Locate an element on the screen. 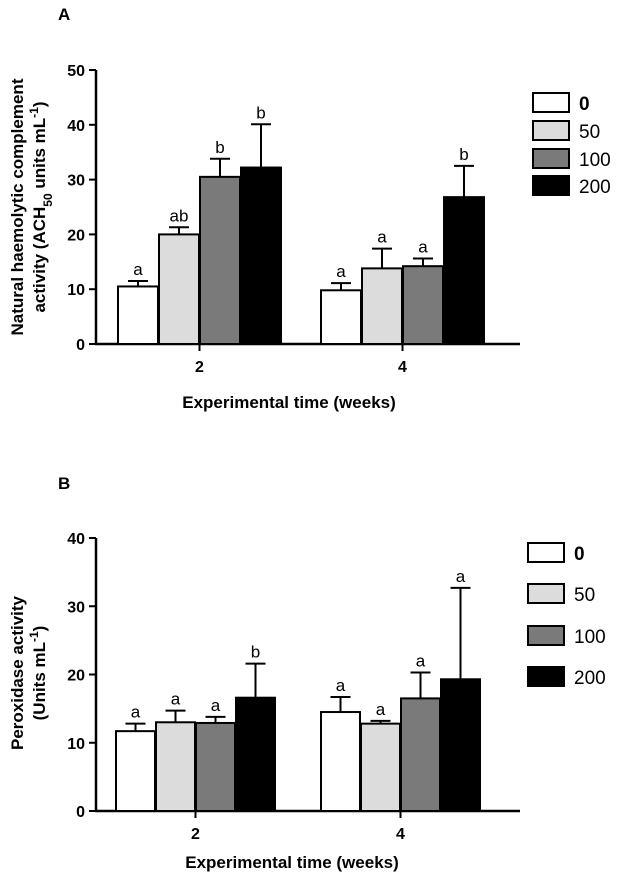  x-axis-title-a: Experimental time (weeks) is located at coordinates (289, 402).